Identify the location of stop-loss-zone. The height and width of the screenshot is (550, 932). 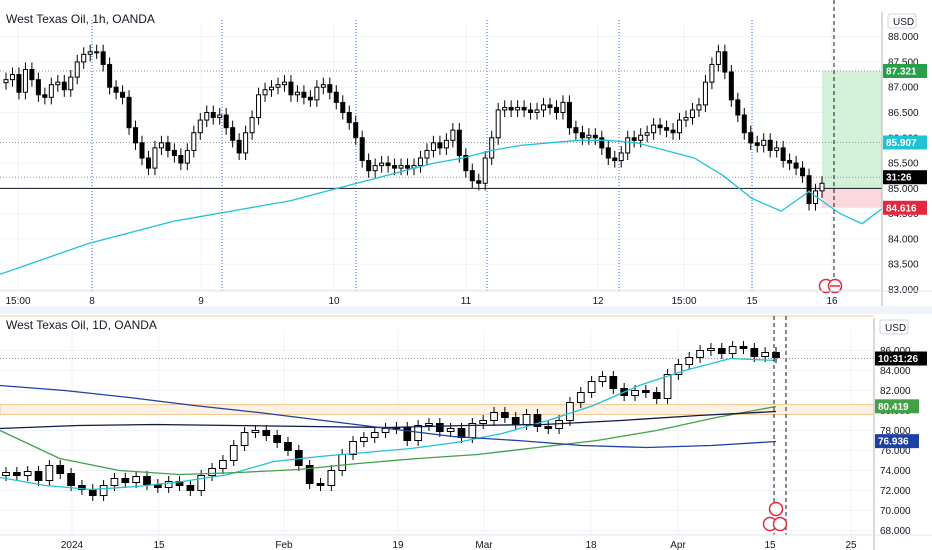
(852, 198).